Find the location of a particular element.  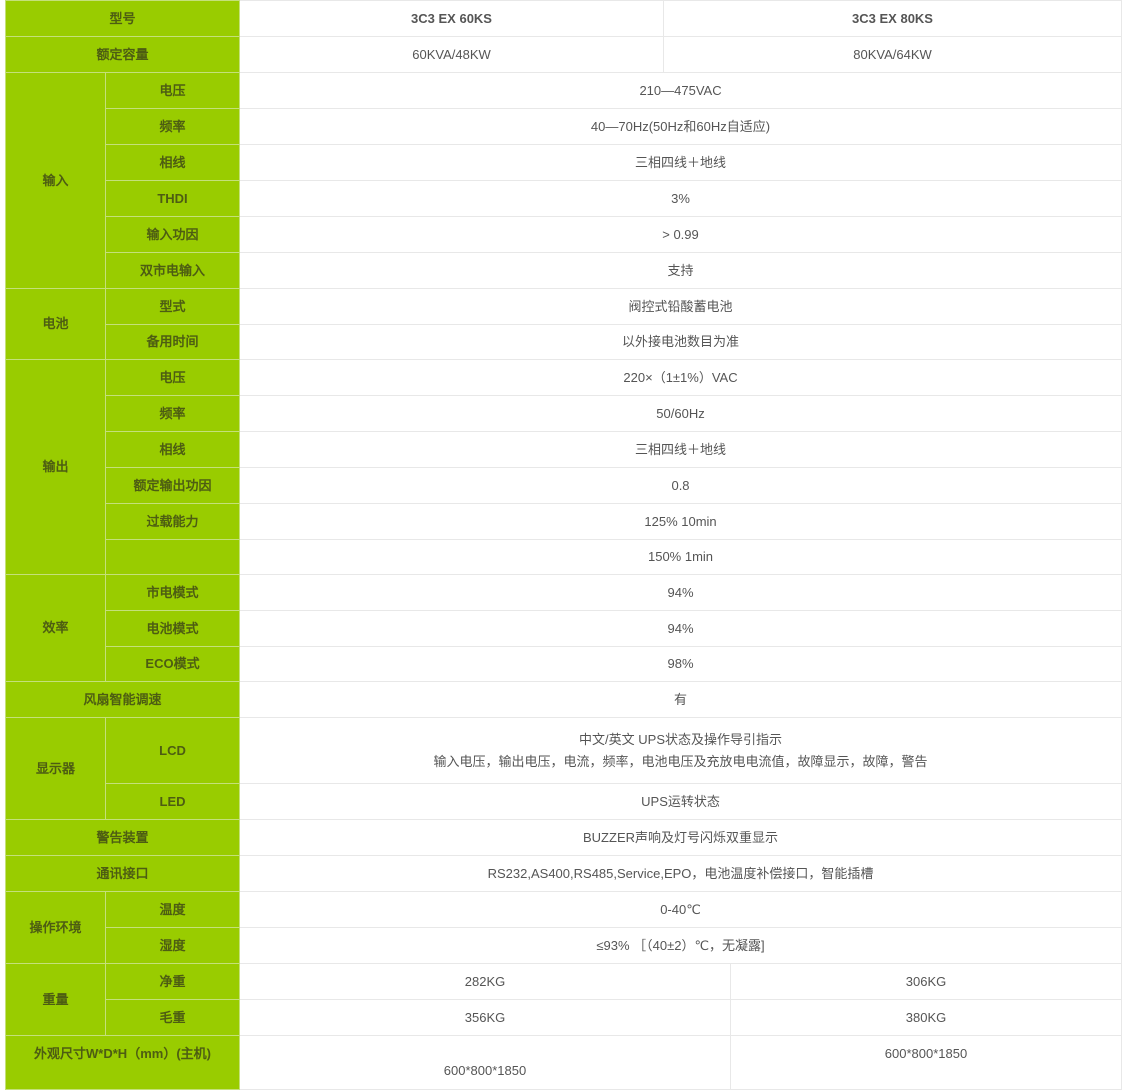

table-row: 操作环境 温度 0-40℃ is located at coordinates (564, 927).